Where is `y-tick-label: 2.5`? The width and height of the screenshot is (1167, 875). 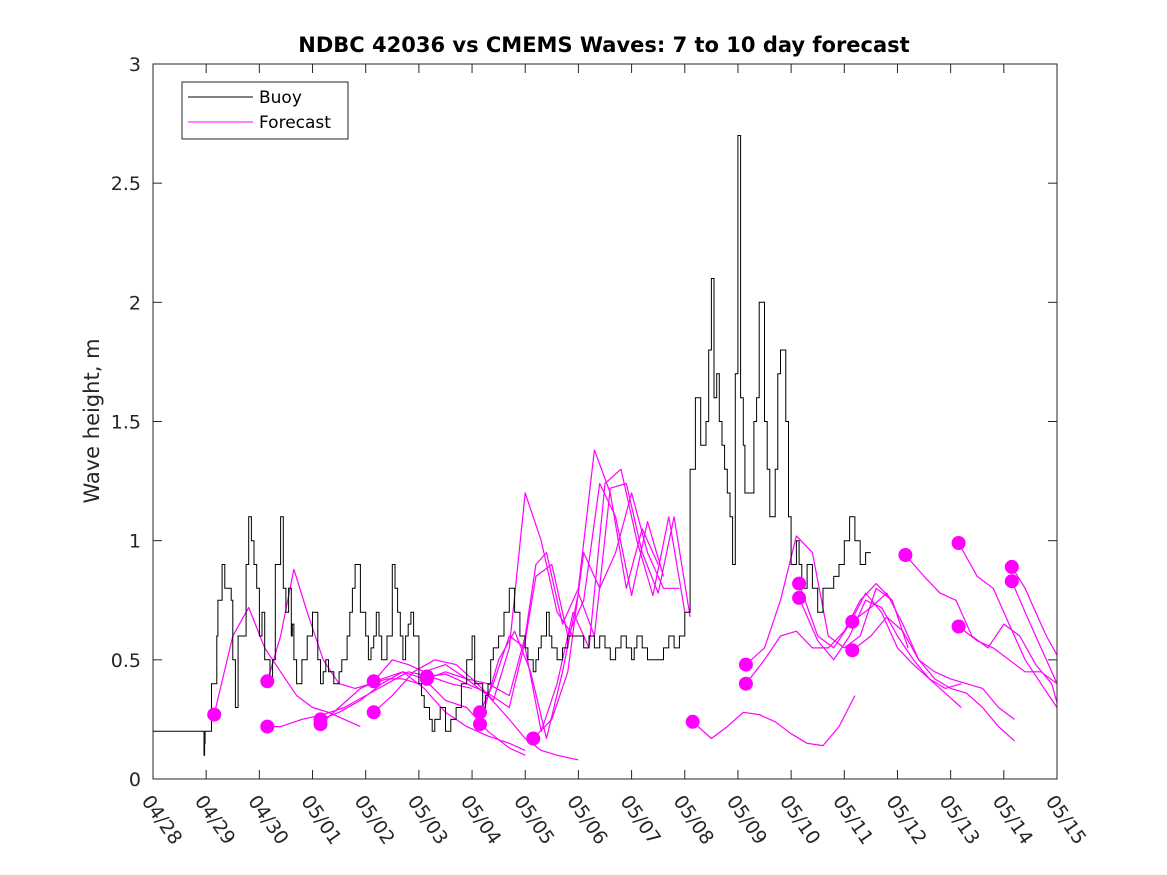 y-tick-label: 2.5 is located at coordinates (126, 184).